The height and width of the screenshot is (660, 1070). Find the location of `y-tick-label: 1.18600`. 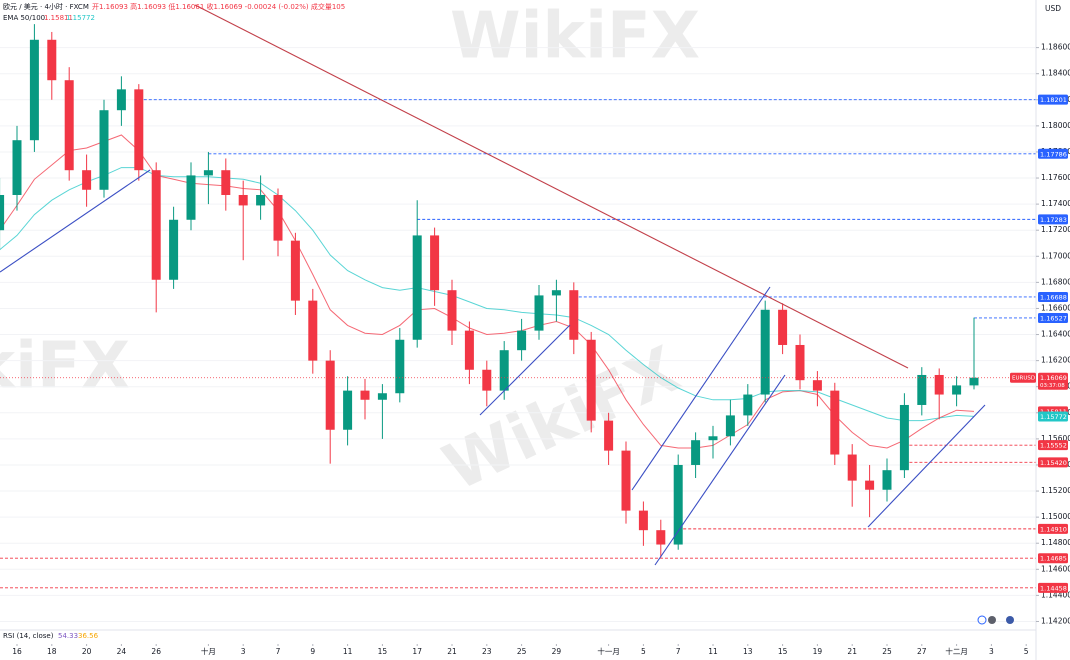

y-tick-label: 1.18600 is located at coordinates (1055, 47).